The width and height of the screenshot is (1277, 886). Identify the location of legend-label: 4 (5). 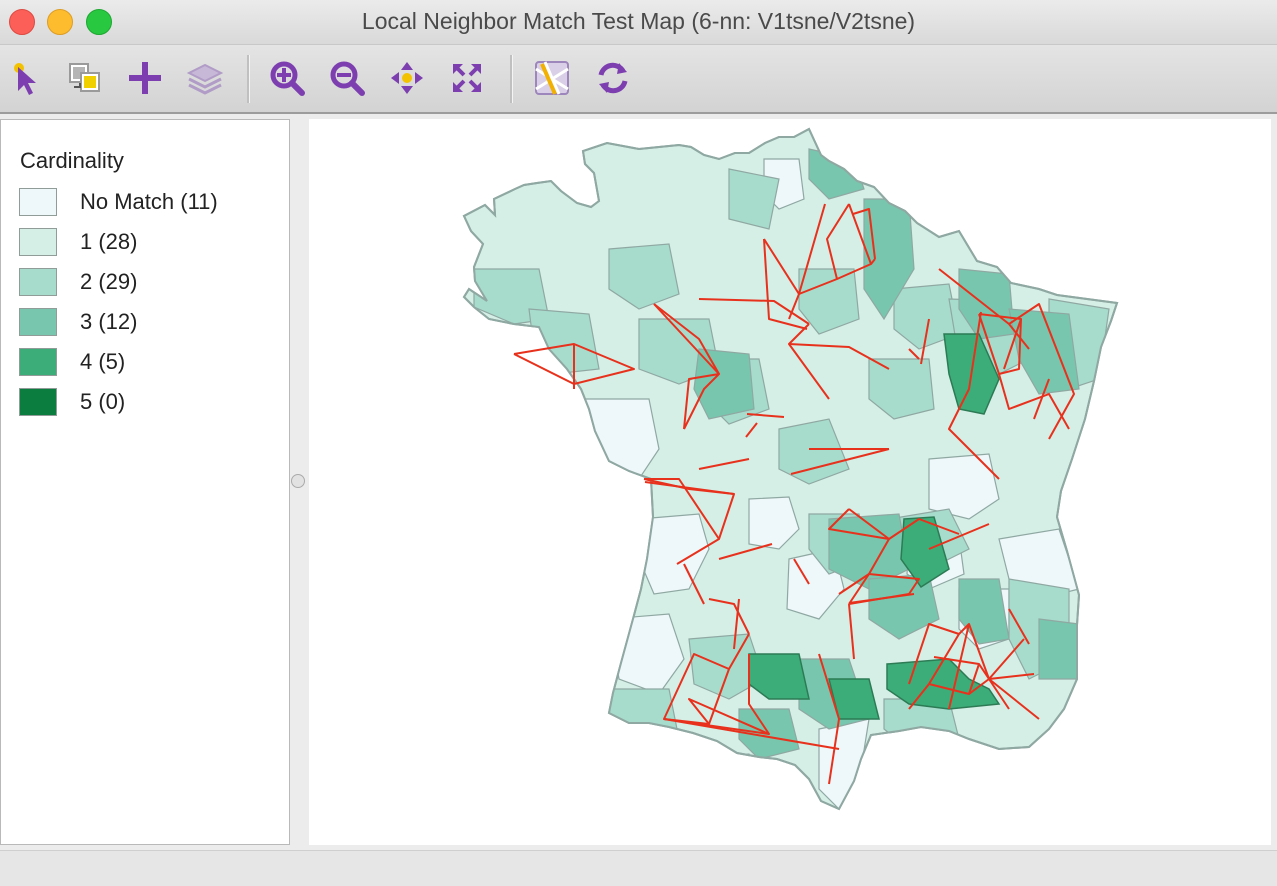
(103, 361).